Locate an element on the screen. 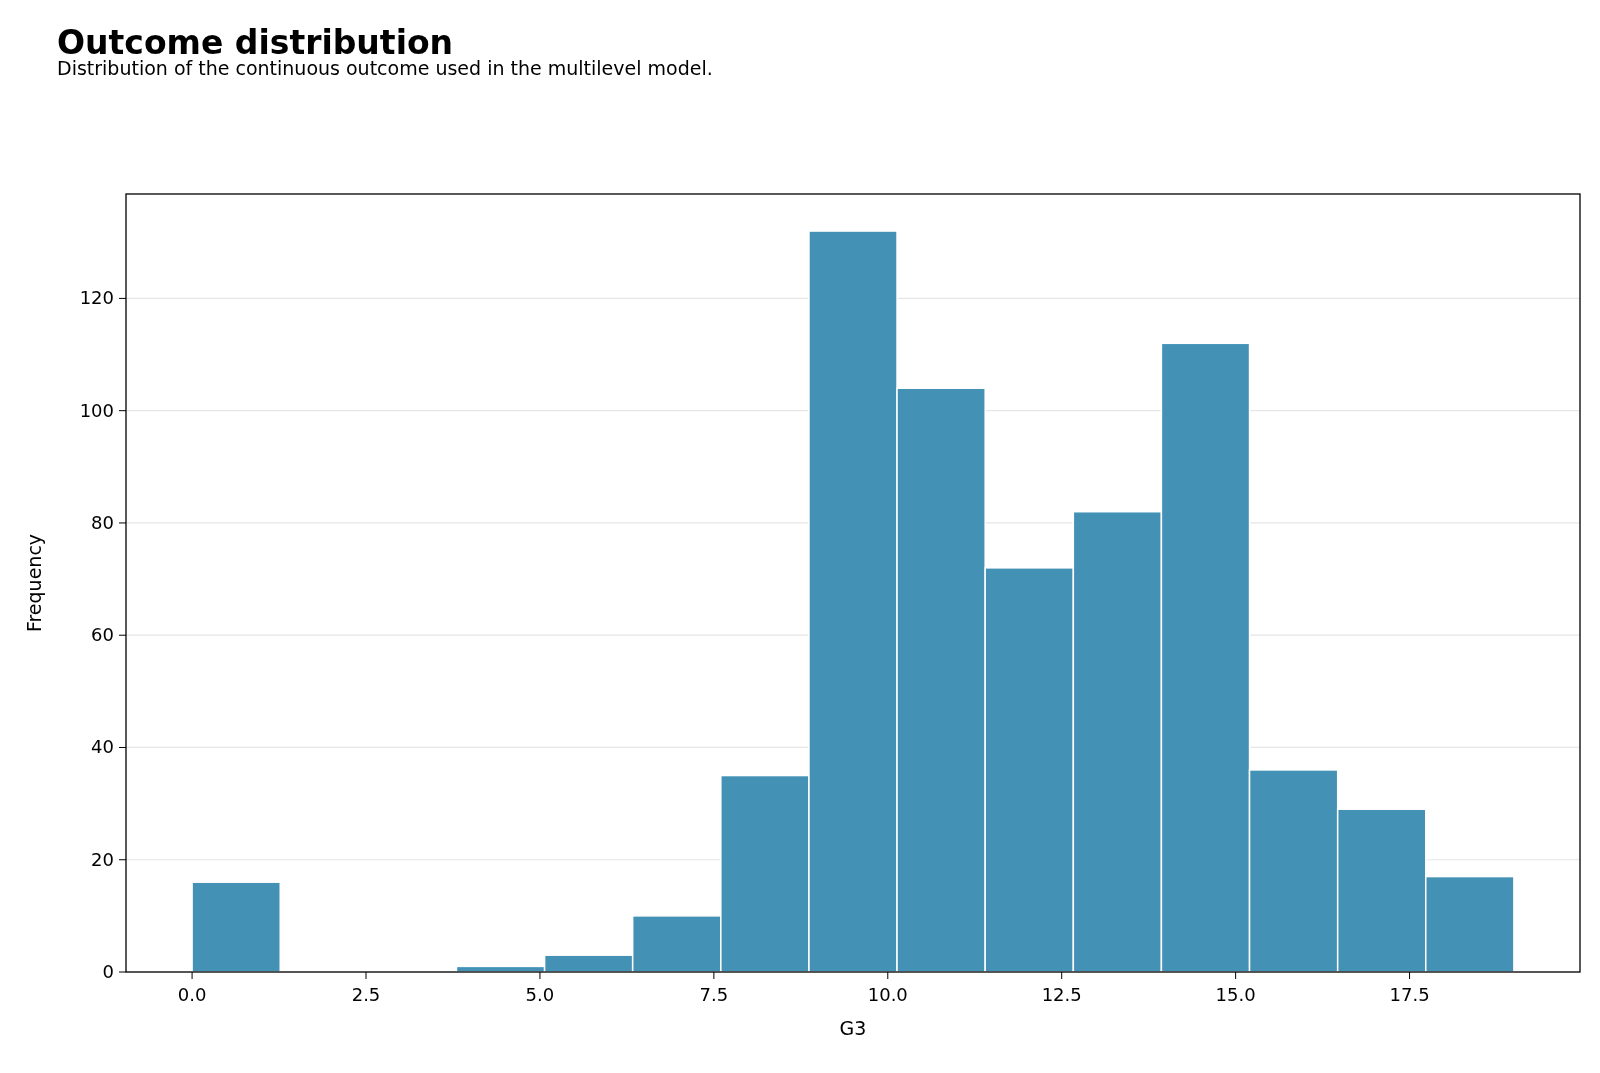 The width and height of the screenshot is (1600, 1073). y-axis-title: Frequency is located at coordinates (34, 583).